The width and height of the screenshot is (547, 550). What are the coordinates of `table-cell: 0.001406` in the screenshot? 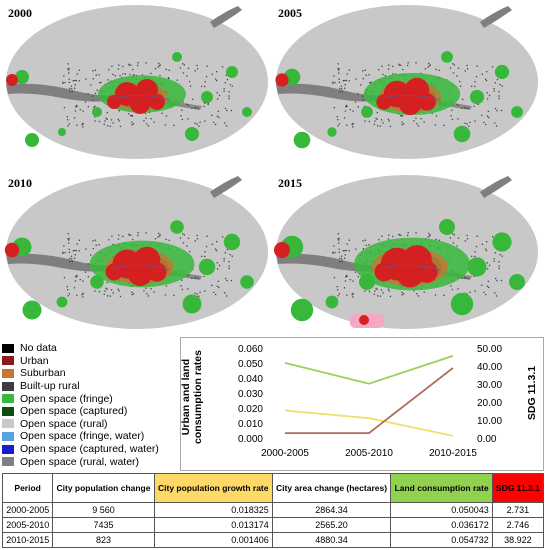 It's located at (213, 540).